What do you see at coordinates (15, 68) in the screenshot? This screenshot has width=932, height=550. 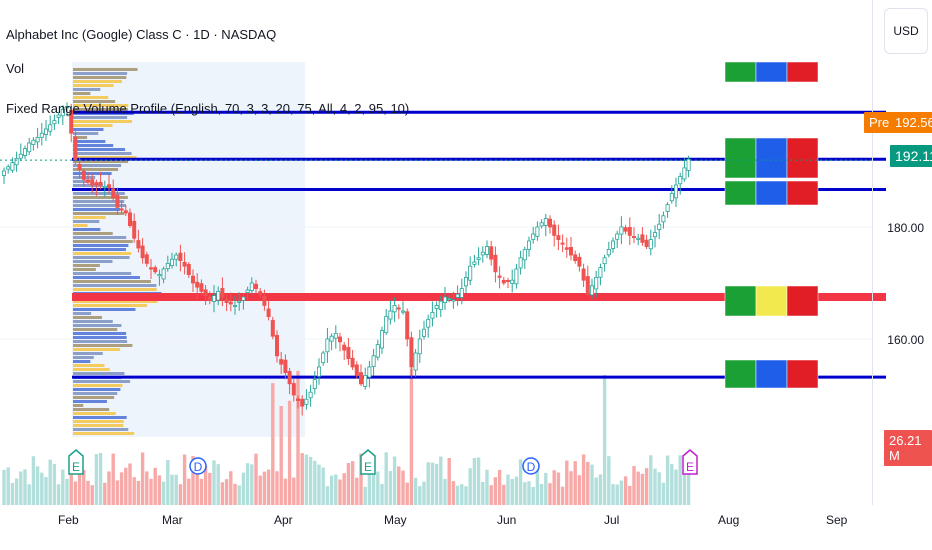 I see `volume-indicator-label: Vol` at bounding box center [15, 68].